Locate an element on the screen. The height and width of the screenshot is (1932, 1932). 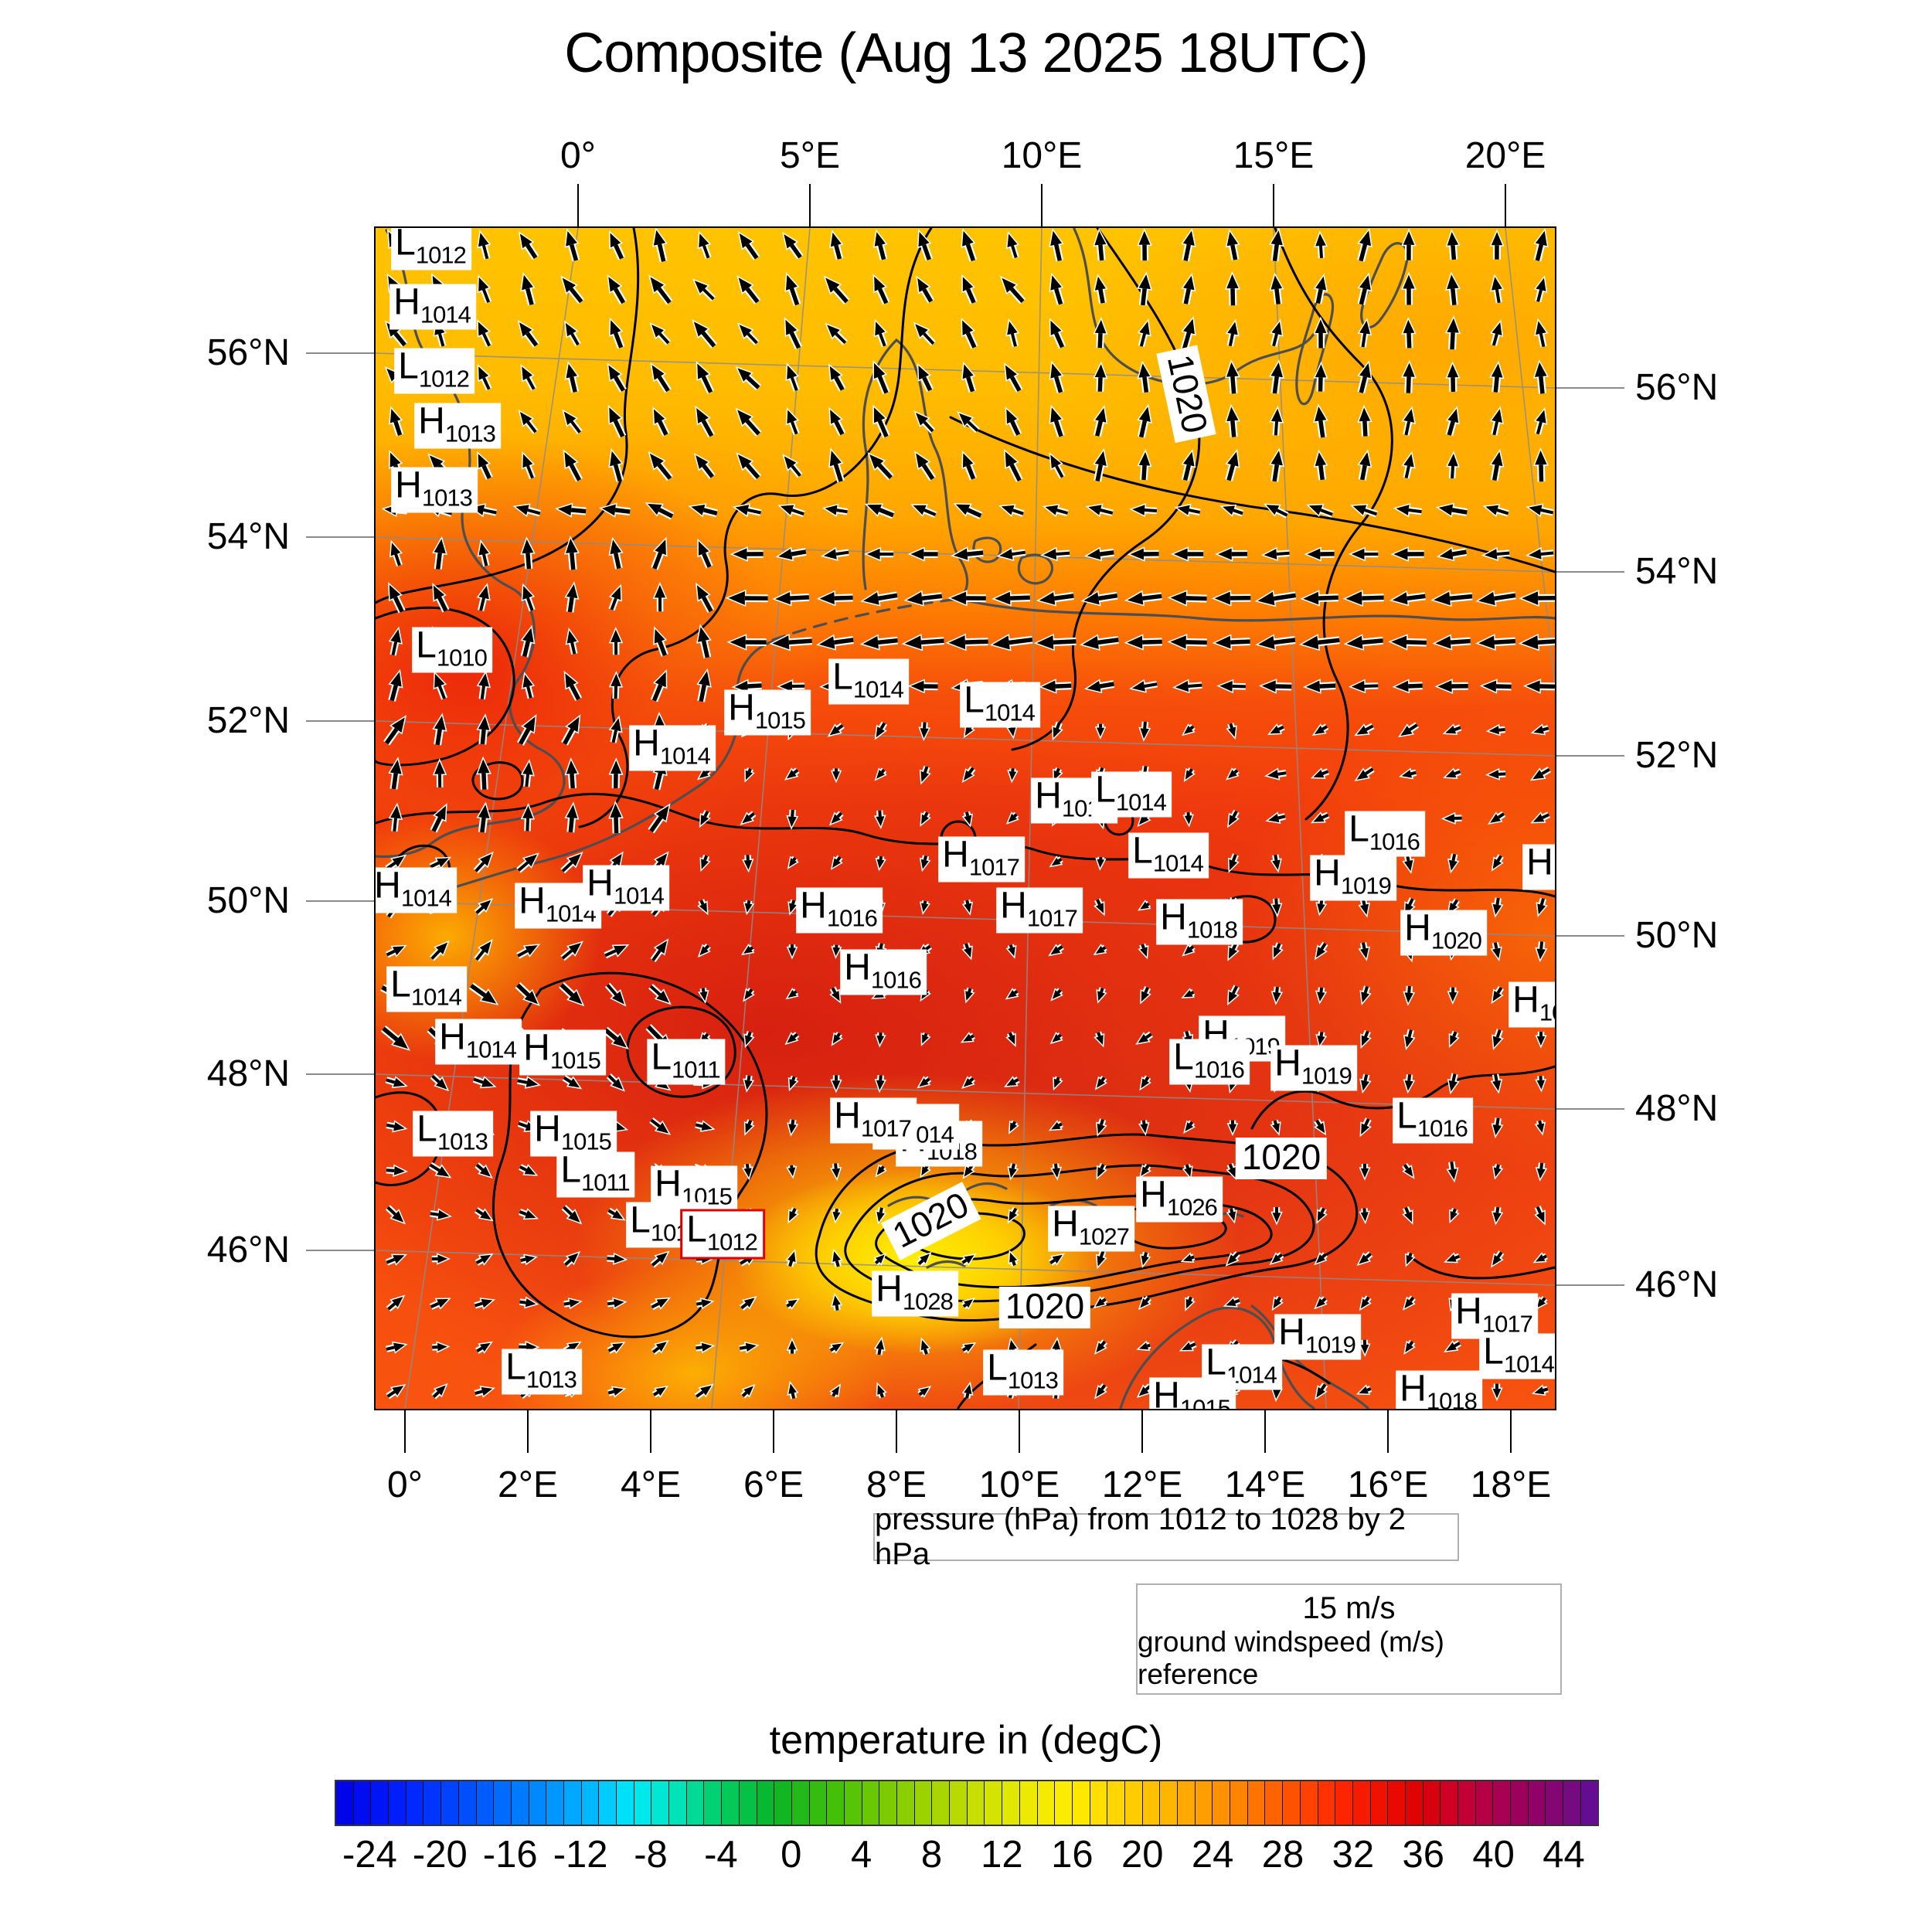
lon-label-bottom: 14°E is located at coordinates (1265, 1484).